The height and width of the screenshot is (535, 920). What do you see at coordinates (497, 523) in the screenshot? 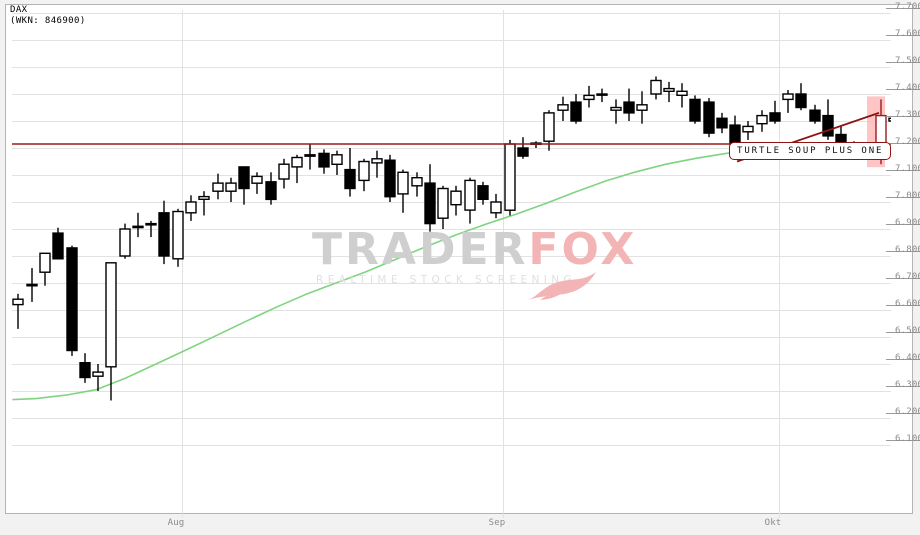
I see `time-tick-label-sep: Sep` at bounding box center [497, 523].